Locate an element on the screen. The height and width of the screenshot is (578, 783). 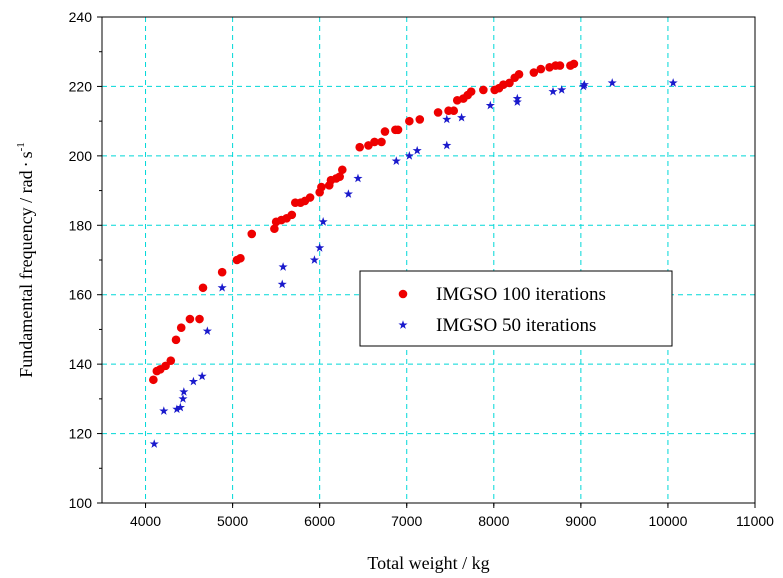
x-tick-label: 11000 is located at coordinates (755, 521).